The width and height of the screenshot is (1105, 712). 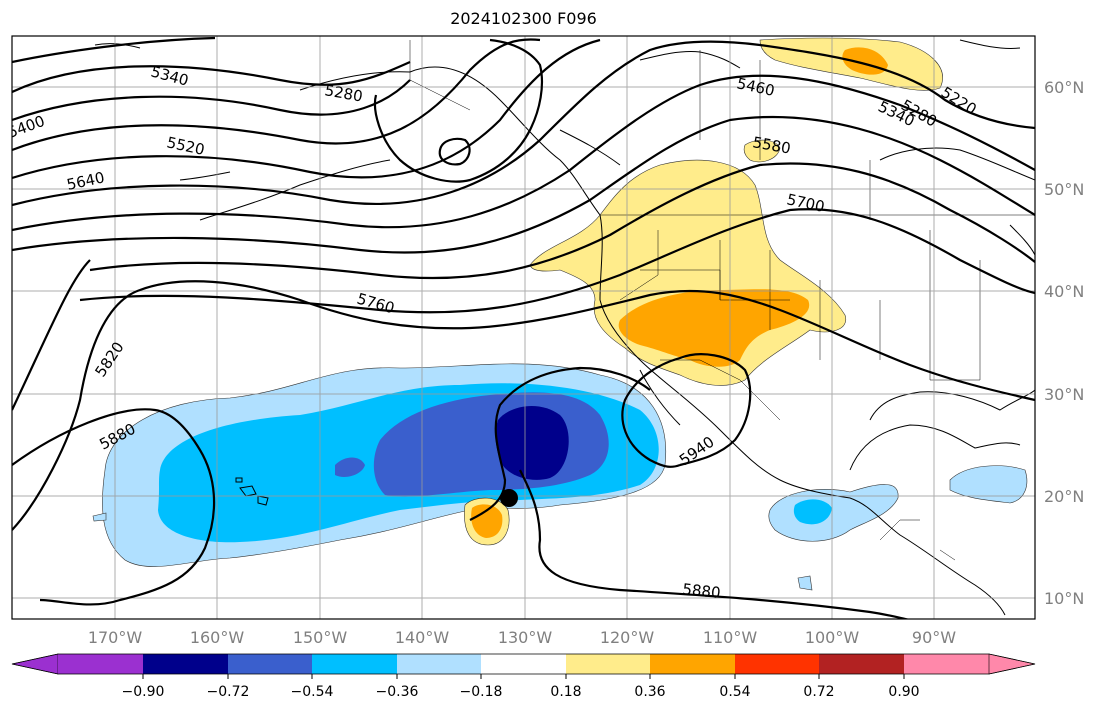 I want to click on colorbar-tick-label: 0.18, so click(x=565, y=692).